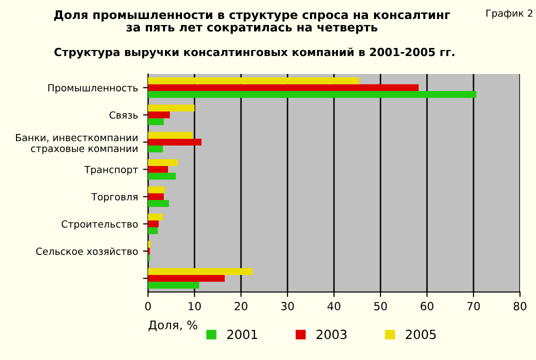  I want to click on x-tick-label: 30, so click(287, 306).